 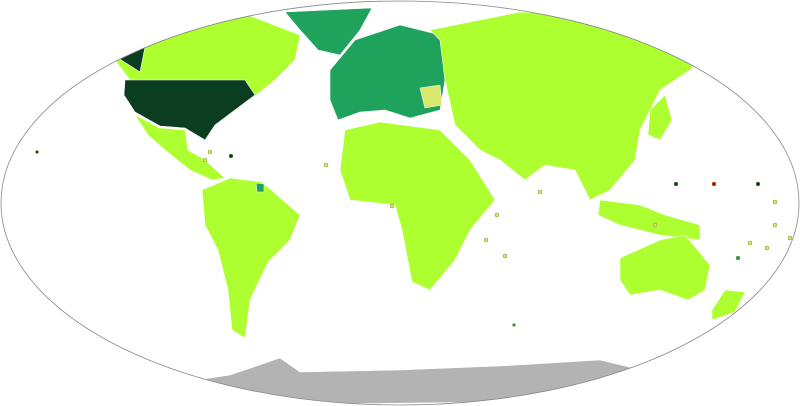 I want to click on region-united-states, so click(x=189, y=110).